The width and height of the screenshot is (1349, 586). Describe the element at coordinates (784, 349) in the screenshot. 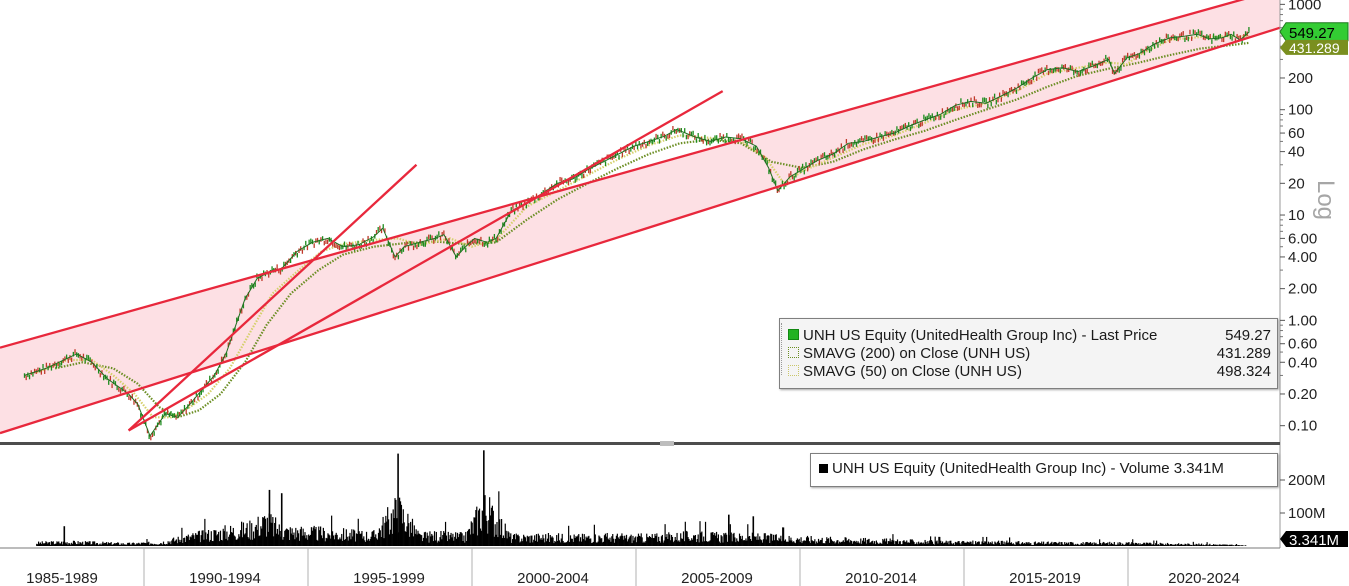

I see `legend-tree-connector` at that location.